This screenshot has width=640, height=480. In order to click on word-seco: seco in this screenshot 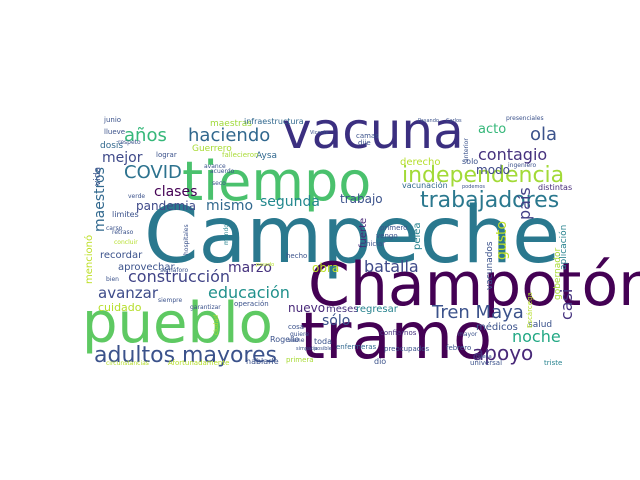, I will do `click(219, 183)`.